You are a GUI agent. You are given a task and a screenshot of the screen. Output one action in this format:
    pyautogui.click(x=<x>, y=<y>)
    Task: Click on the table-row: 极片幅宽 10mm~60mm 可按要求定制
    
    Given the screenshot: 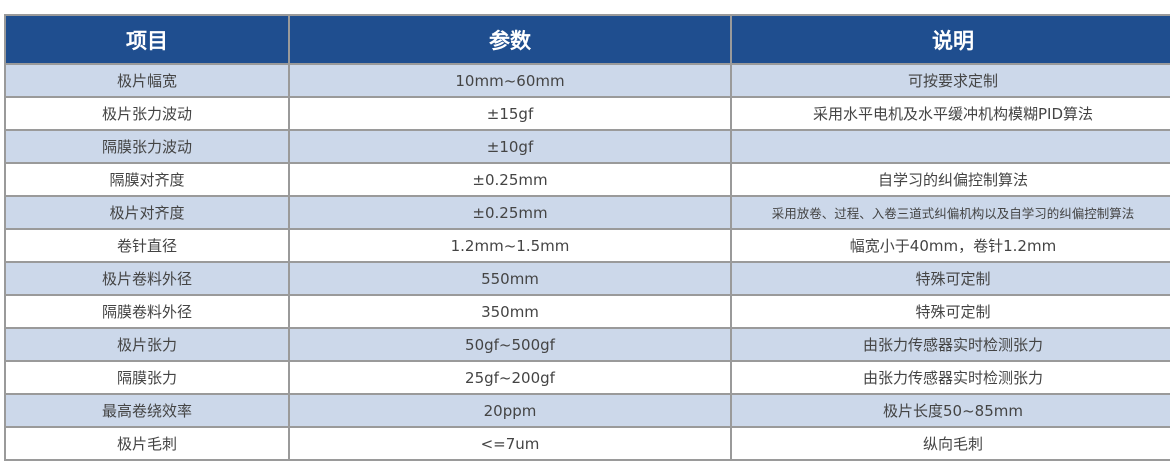 What is the action you would take?
    pyautogui.click(x=587, y=80)
    